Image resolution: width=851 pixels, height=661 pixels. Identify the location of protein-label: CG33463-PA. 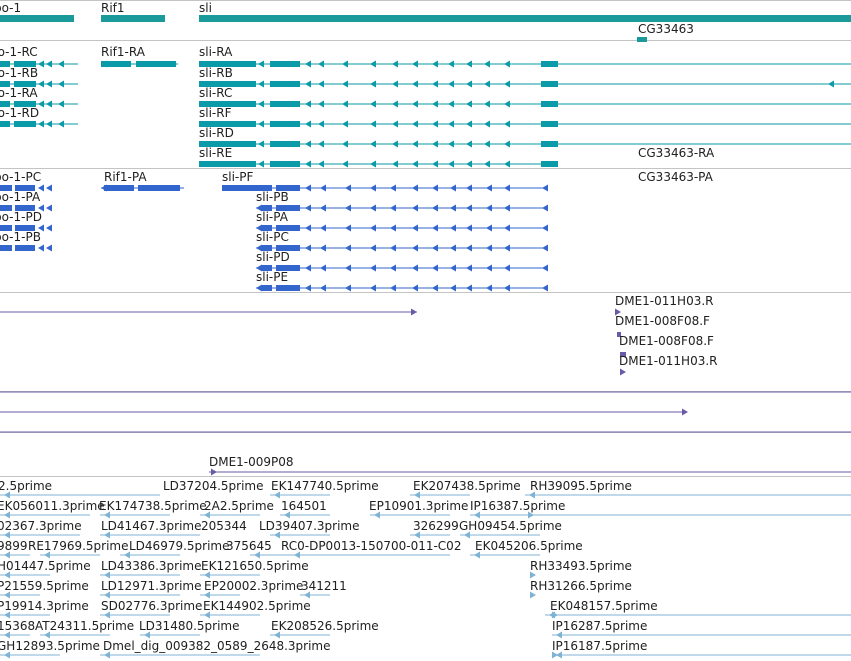
(675, 177).